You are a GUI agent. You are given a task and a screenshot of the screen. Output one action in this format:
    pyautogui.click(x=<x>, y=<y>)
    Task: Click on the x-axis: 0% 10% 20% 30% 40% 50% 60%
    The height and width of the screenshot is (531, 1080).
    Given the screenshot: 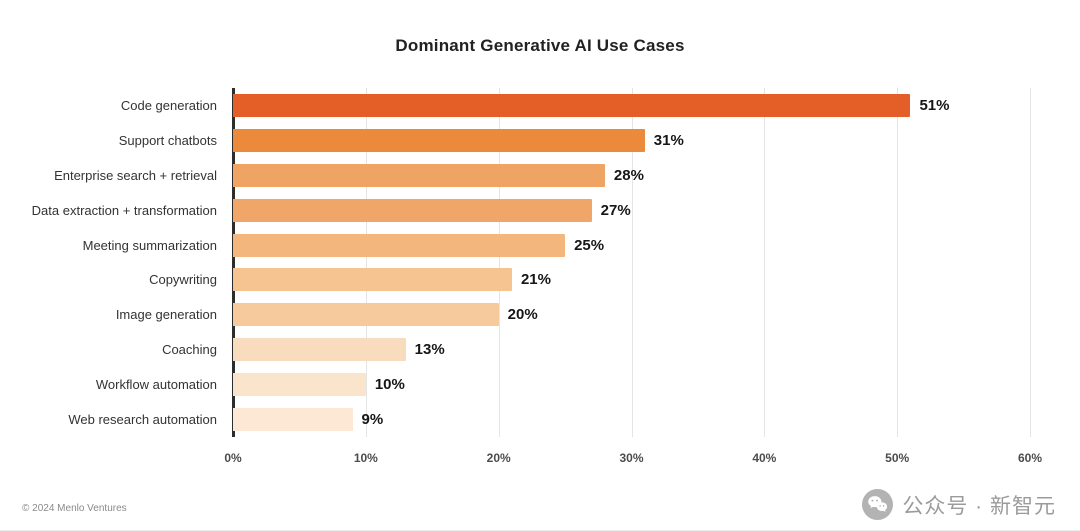 What is the action you would take?
    pyautogui.click(x=633, y=461)
    